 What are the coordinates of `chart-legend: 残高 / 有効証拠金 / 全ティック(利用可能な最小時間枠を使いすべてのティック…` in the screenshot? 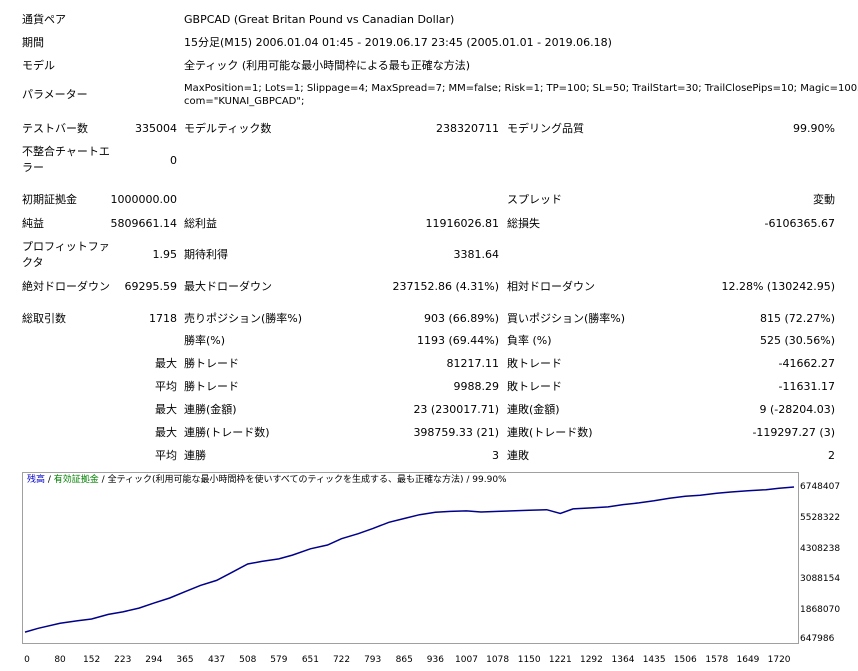 It's located at (267, 480).